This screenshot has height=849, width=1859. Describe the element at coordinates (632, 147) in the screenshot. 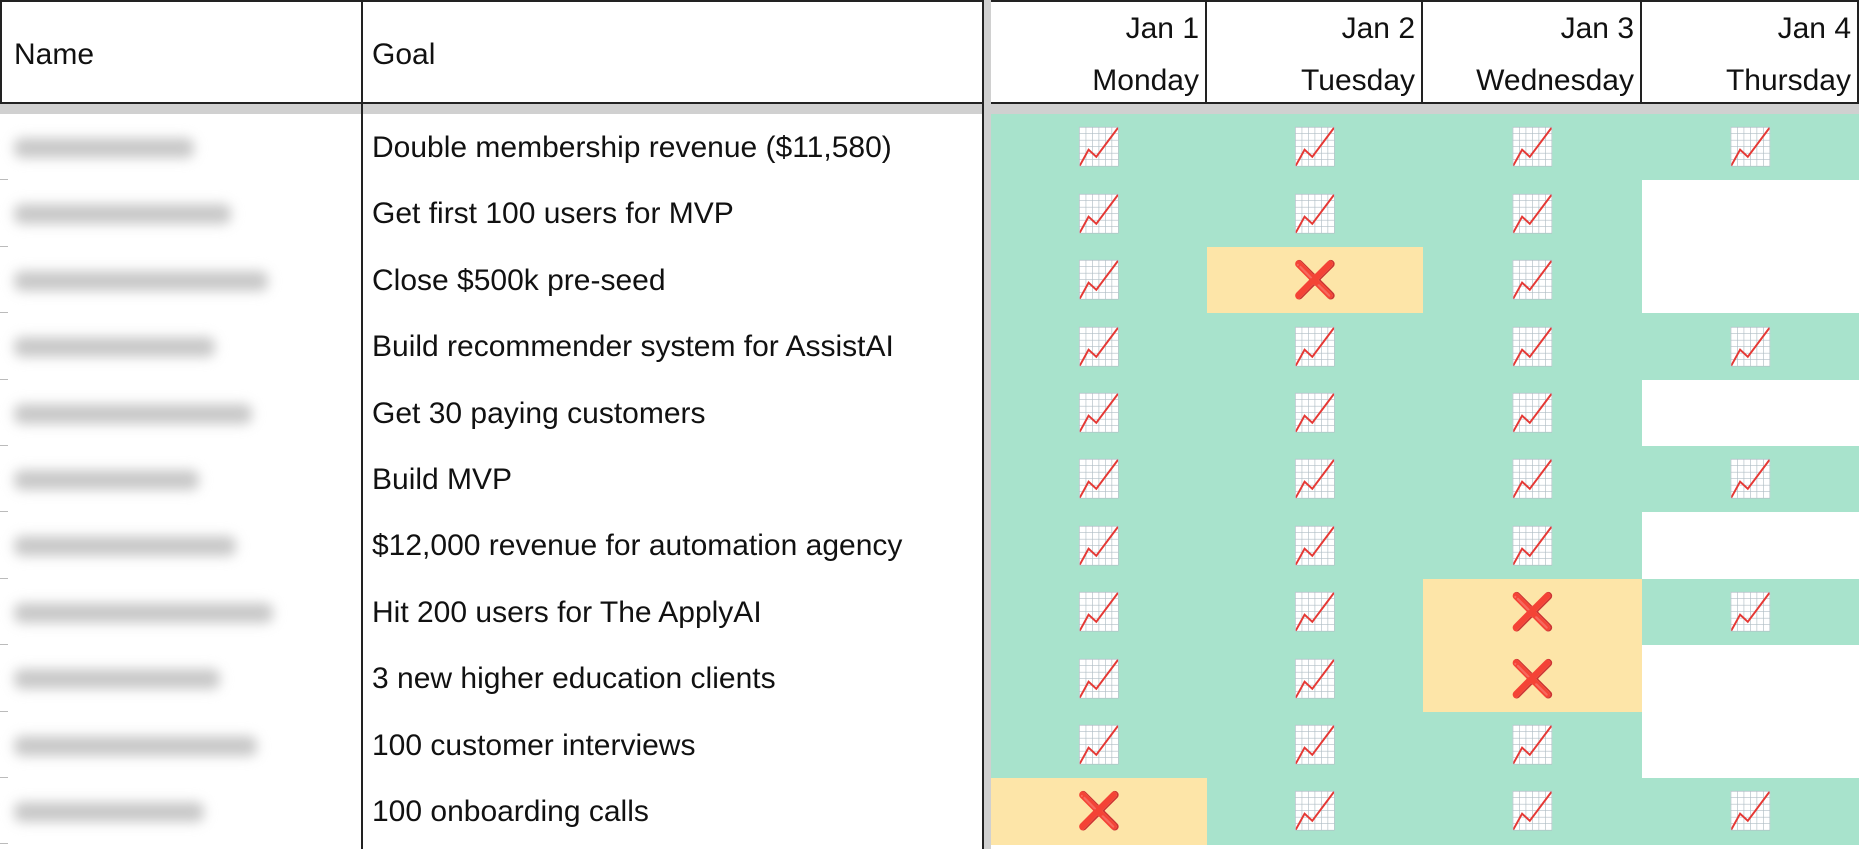

I see `goal-cell: Double membership revenue ($11,580)` at that location.